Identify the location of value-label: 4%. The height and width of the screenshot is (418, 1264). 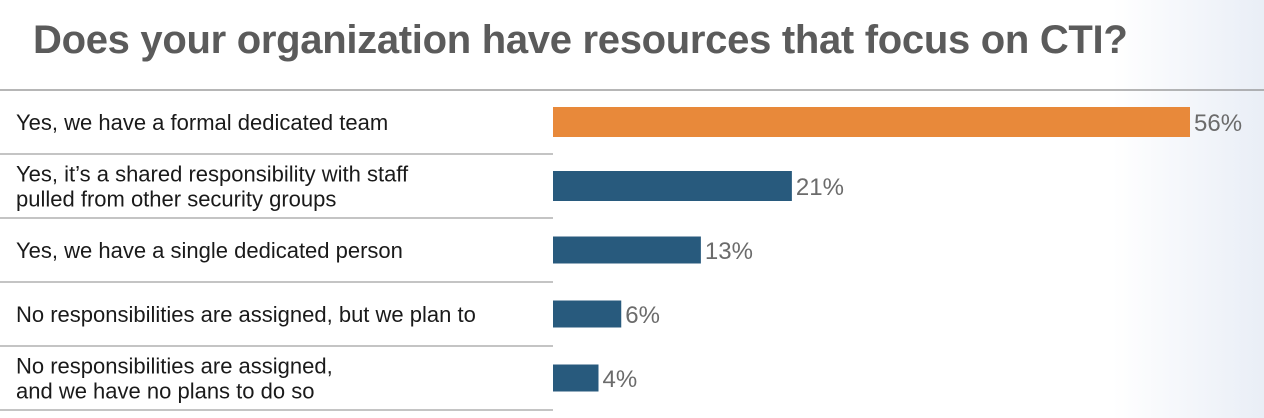
(620, 379).